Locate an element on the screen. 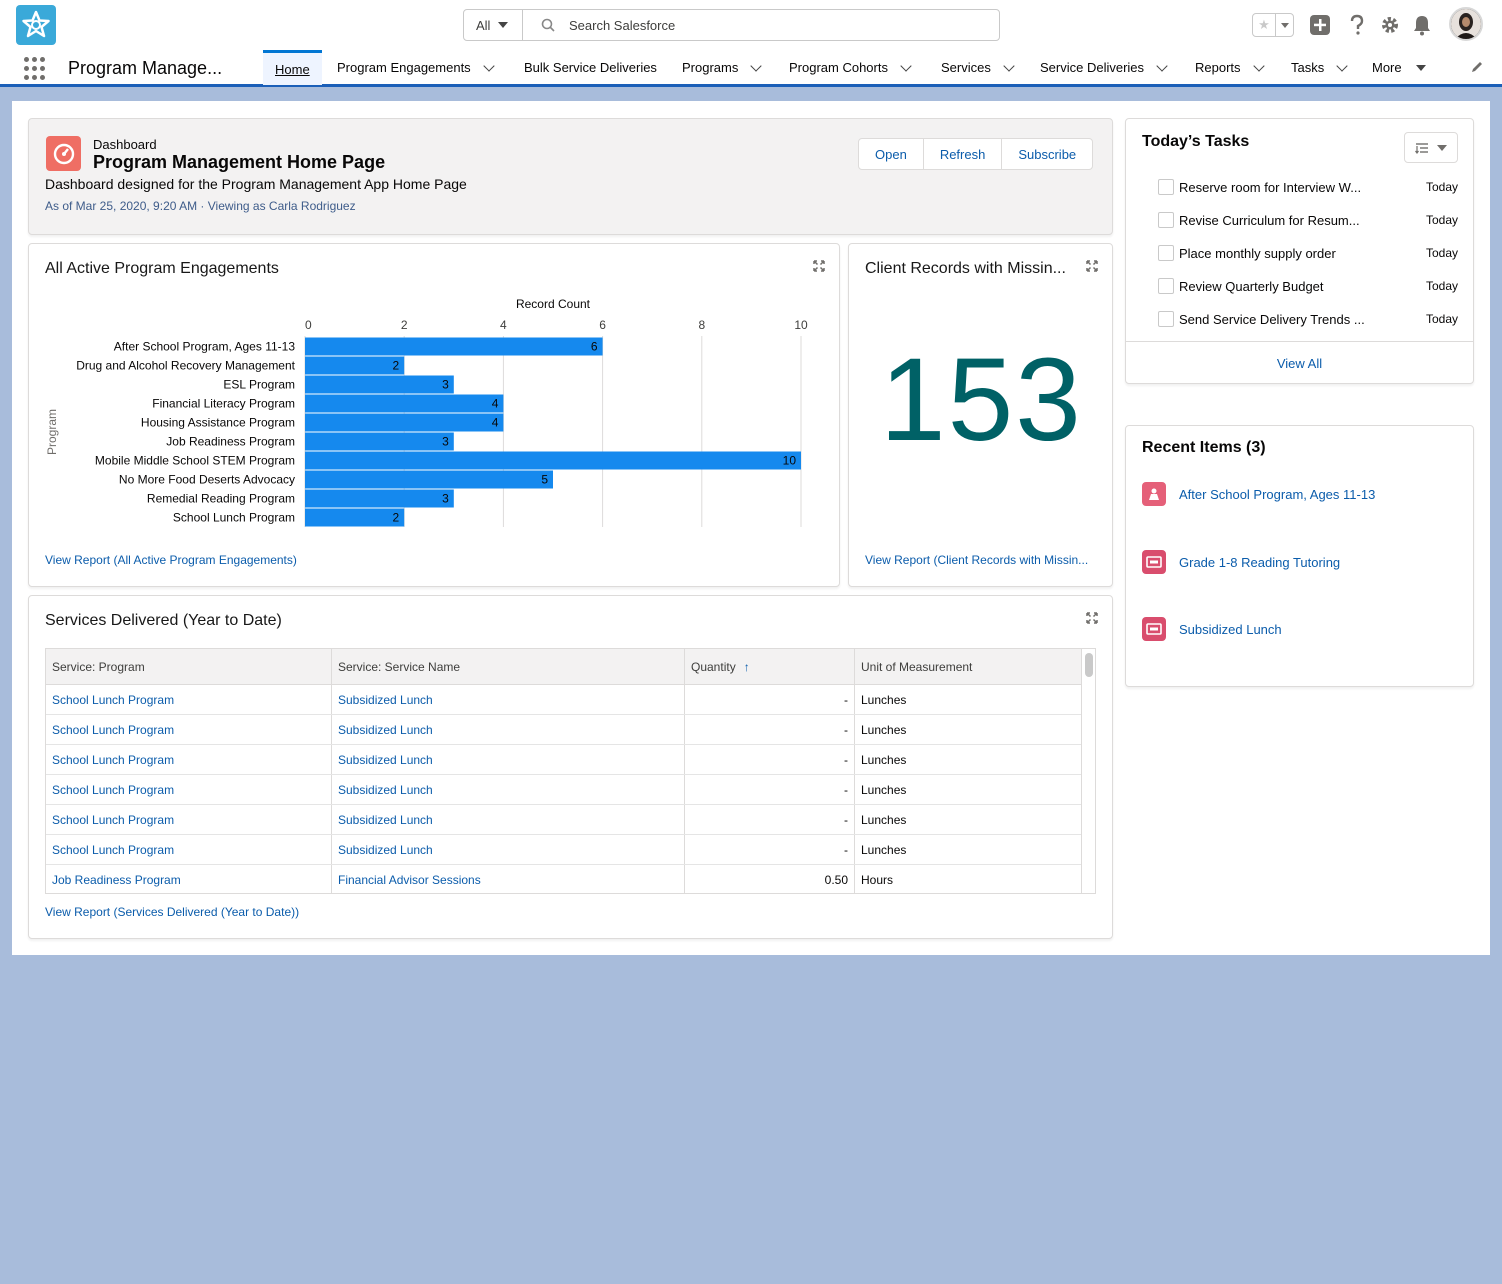  x-tick-label: 2 is located at coordinates (404, 325).